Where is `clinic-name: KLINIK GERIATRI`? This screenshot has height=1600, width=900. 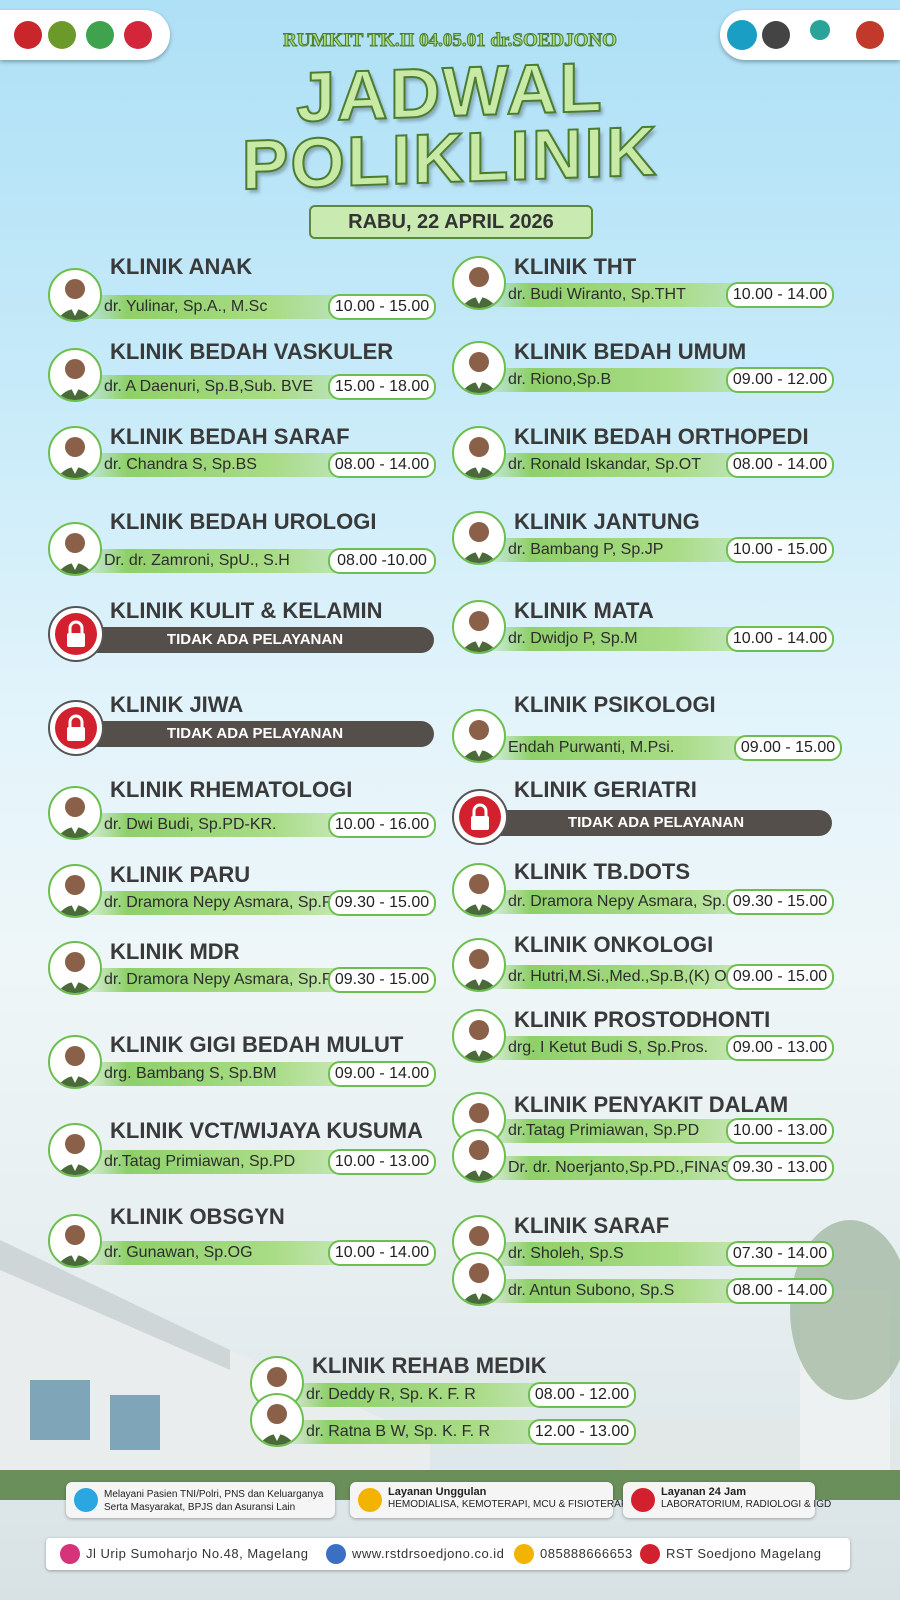 clinic-name: KLINIK GERIATRI is located at coordinates (605, 789).